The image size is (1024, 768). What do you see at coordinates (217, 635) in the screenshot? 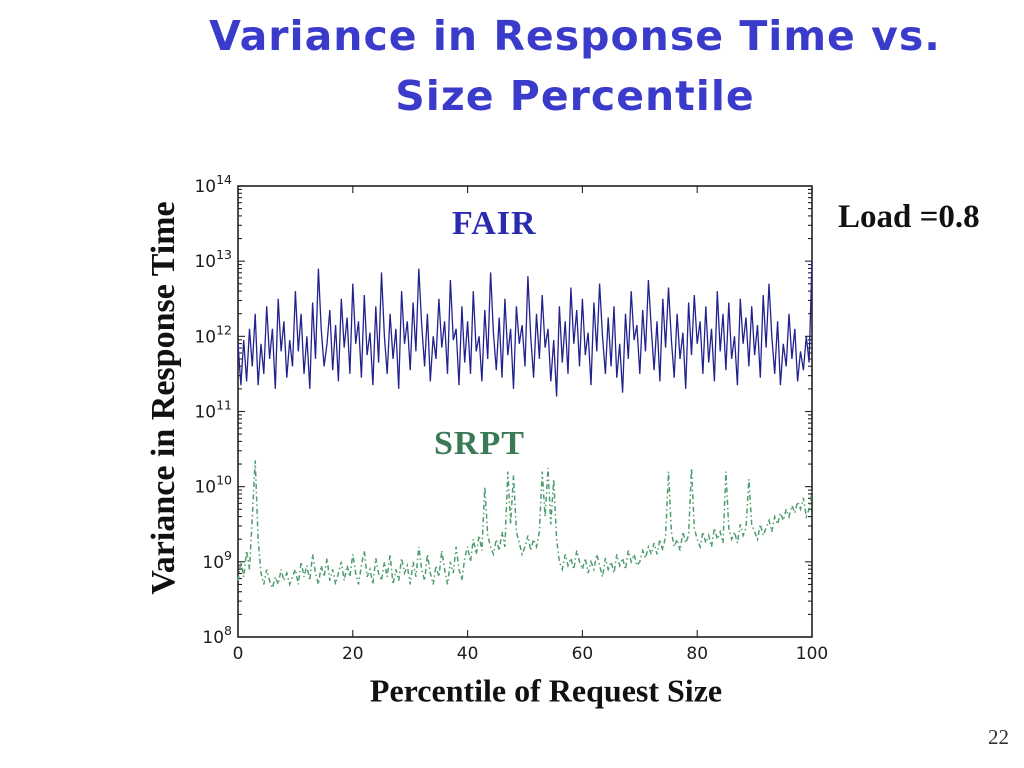
I see `svg-text: 10⁸` at bounding box center [217, 635].